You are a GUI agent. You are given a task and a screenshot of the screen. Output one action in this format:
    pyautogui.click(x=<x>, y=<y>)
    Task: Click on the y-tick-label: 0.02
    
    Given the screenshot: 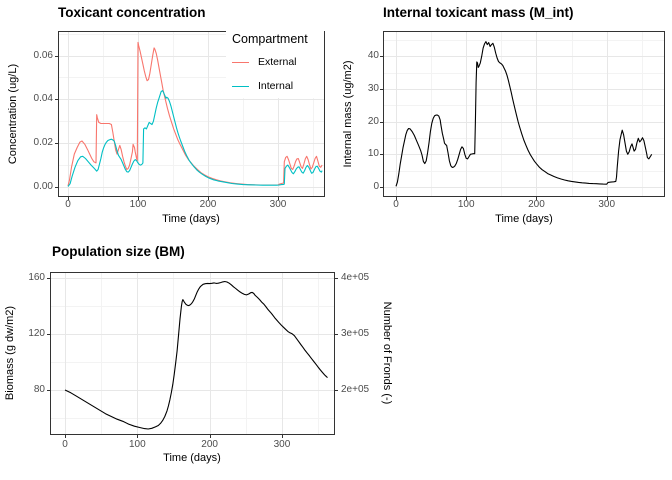 What is the action you would take?
    pyautogui.click(x=43, y=143)
    